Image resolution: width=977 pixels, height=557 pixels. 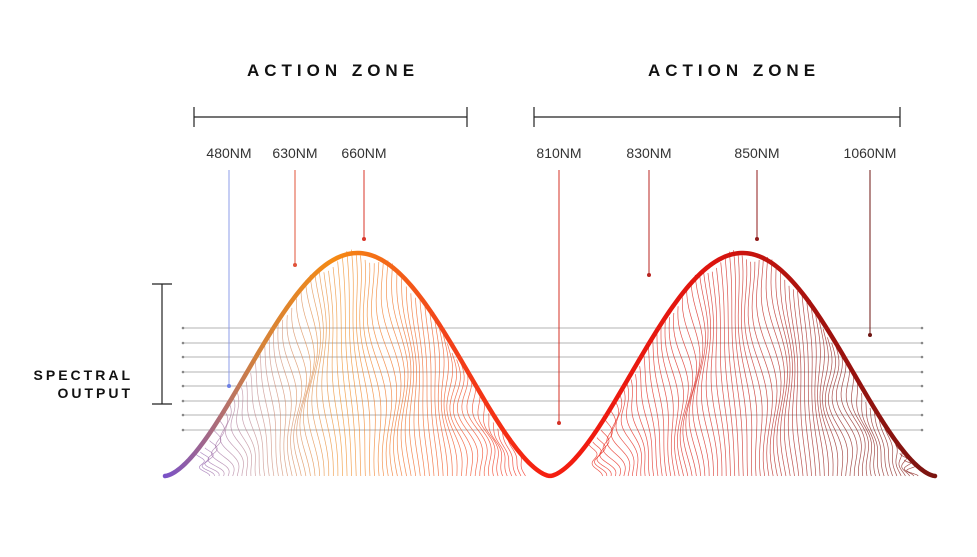 What do you see at coordinates (734, 70) in the screenshot?
I see `action-zone-title-right: ACTION ZONE` at bounding box center [734, 70].